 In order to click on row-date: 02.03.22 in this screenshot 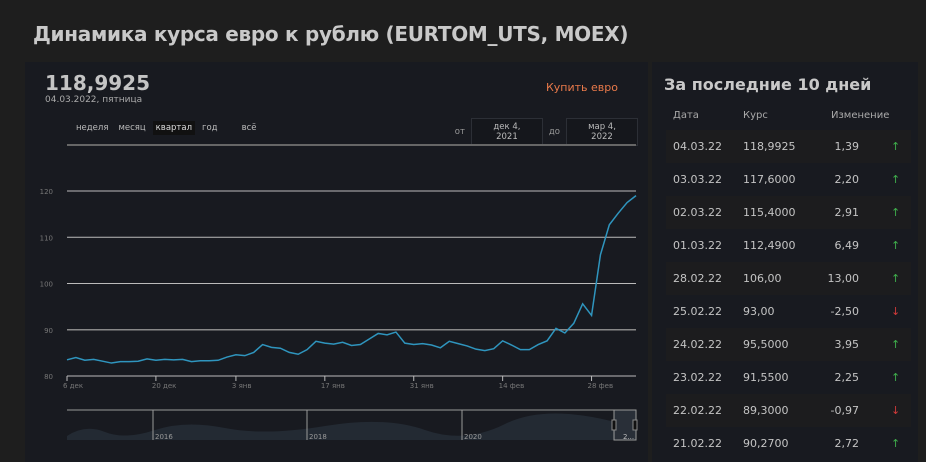, I will do `click(697, 212)`.